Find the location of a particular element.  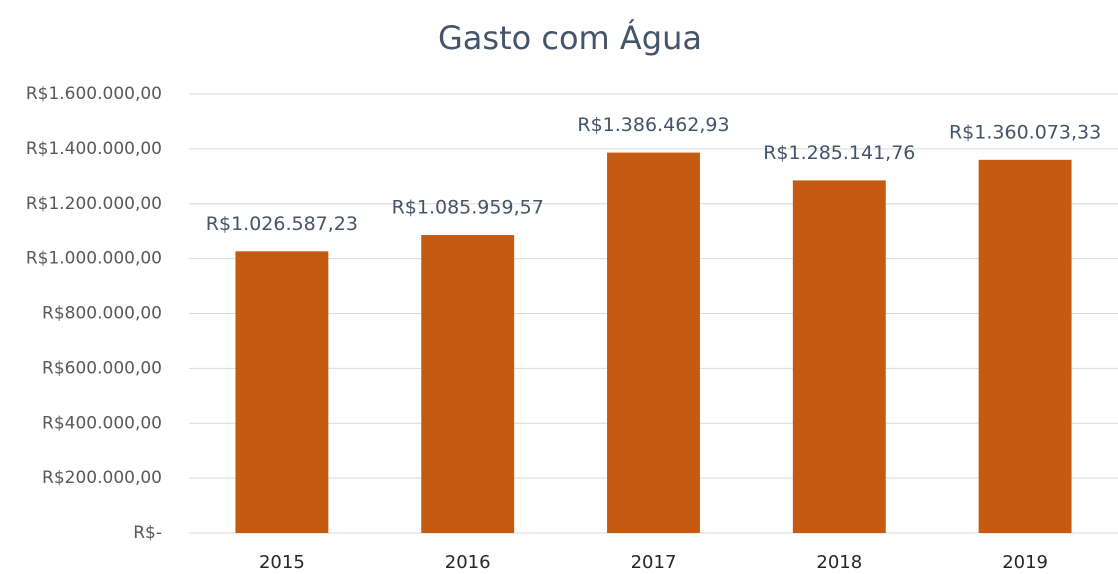

value-label: R$1.386.462,93 is located at coordinates (653, 125).